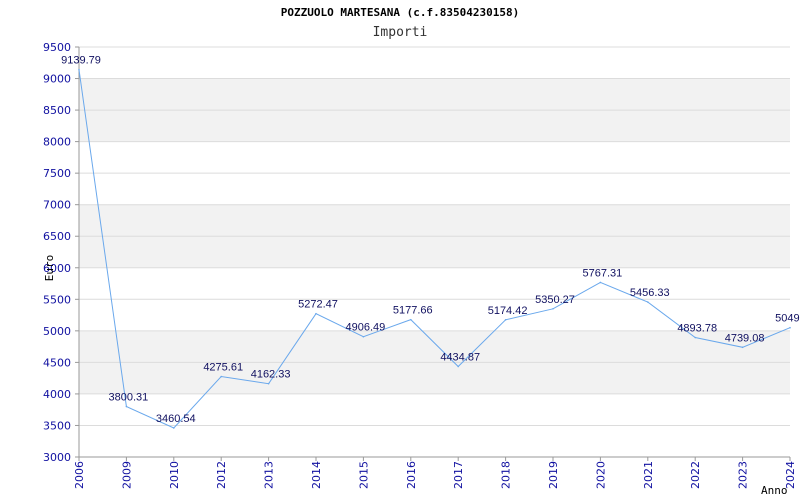  Describe the element at coordinates (81, 61) in the screenshot. I see `data-label: 9139.79` at that location.